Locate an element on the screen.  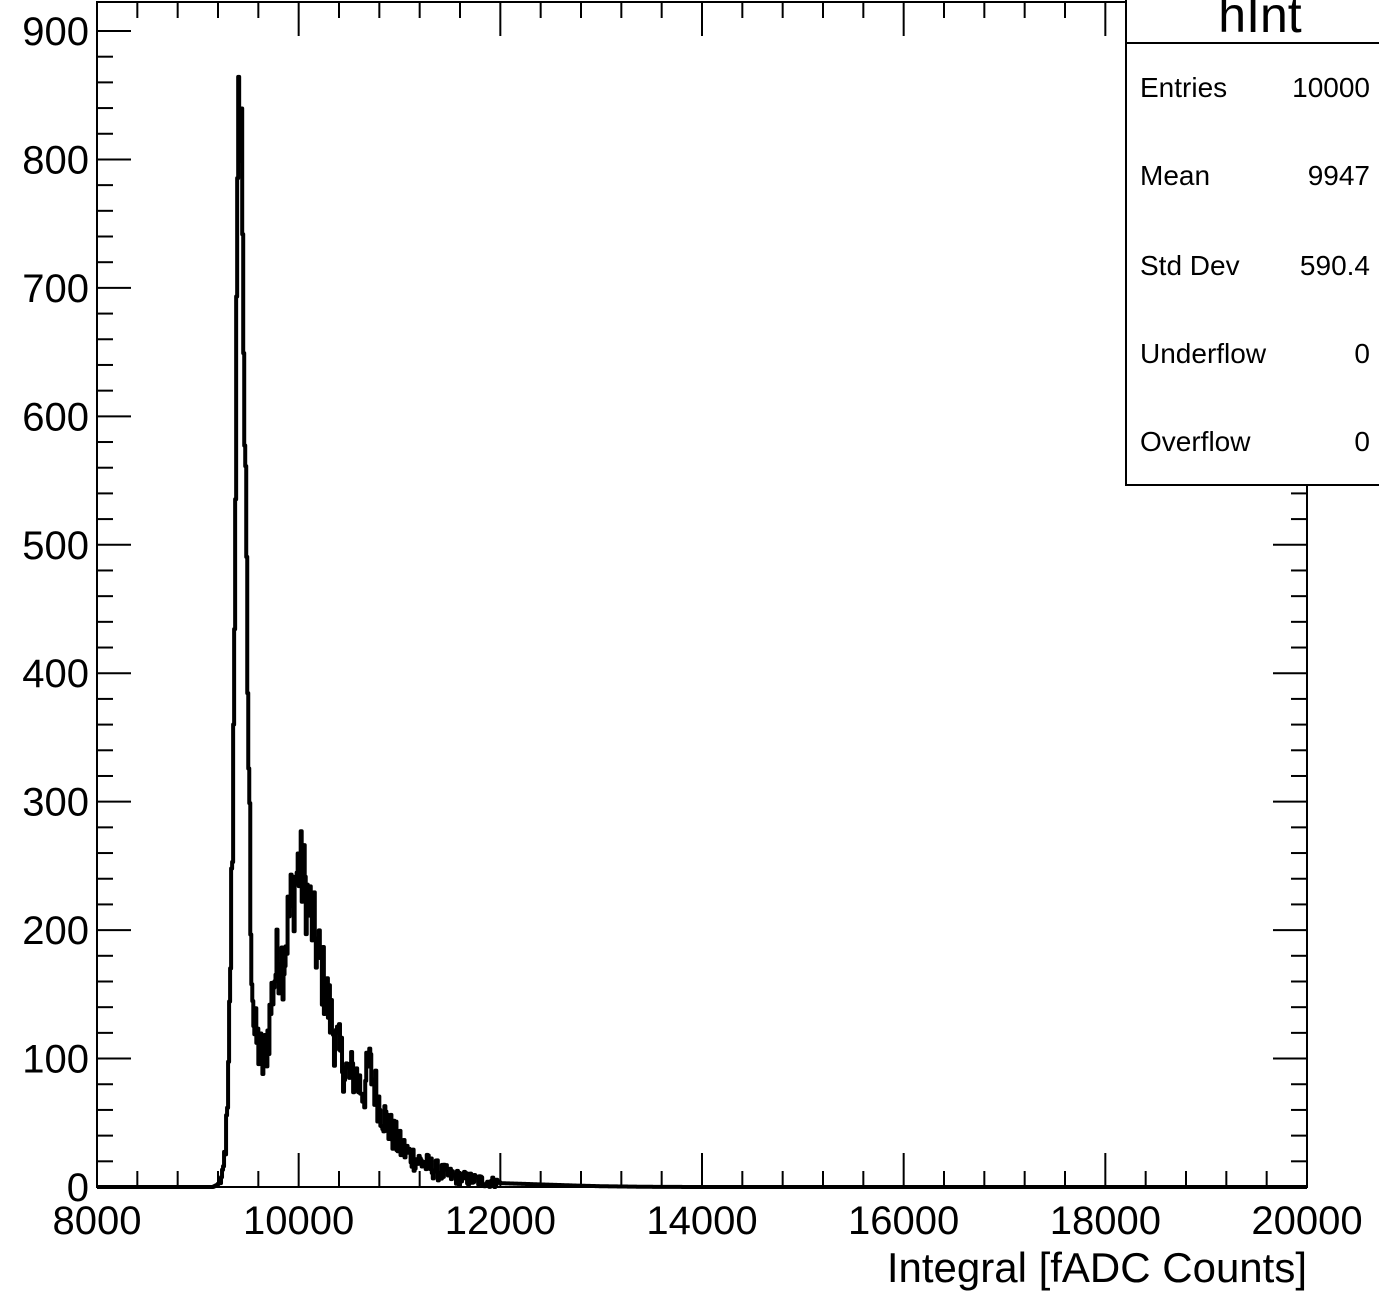
y-tick-labels: 0 100 200 300 400 500 600 700 800 900 is located at coordinates (55, 610).